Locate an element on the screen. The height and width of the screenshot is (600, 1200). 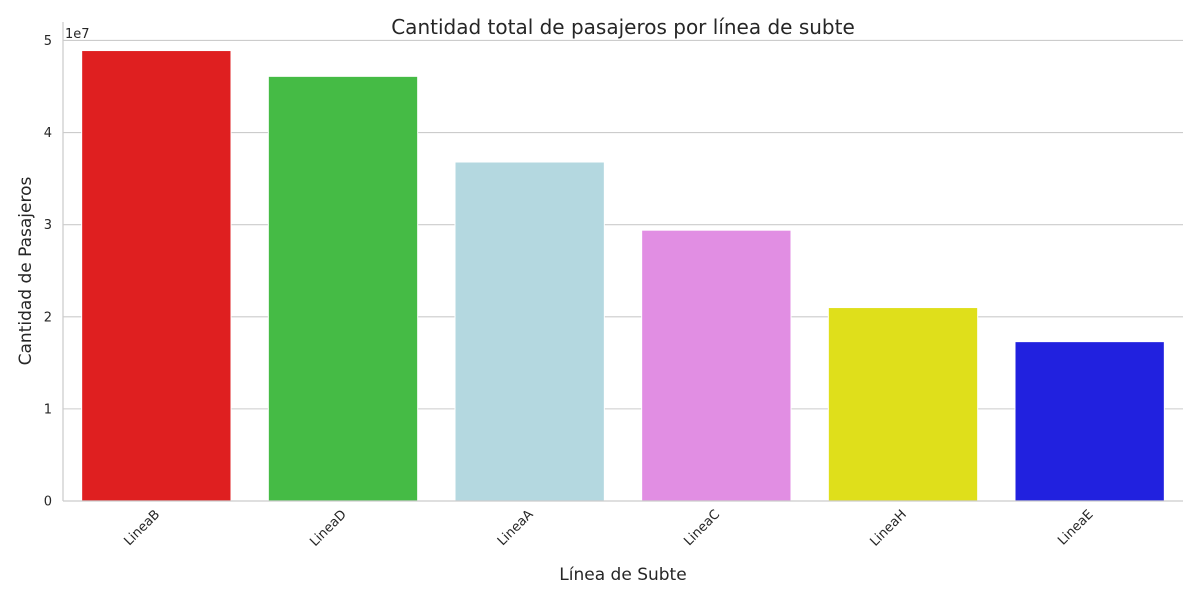
bar-lineac is located at coordinates (716, 365).